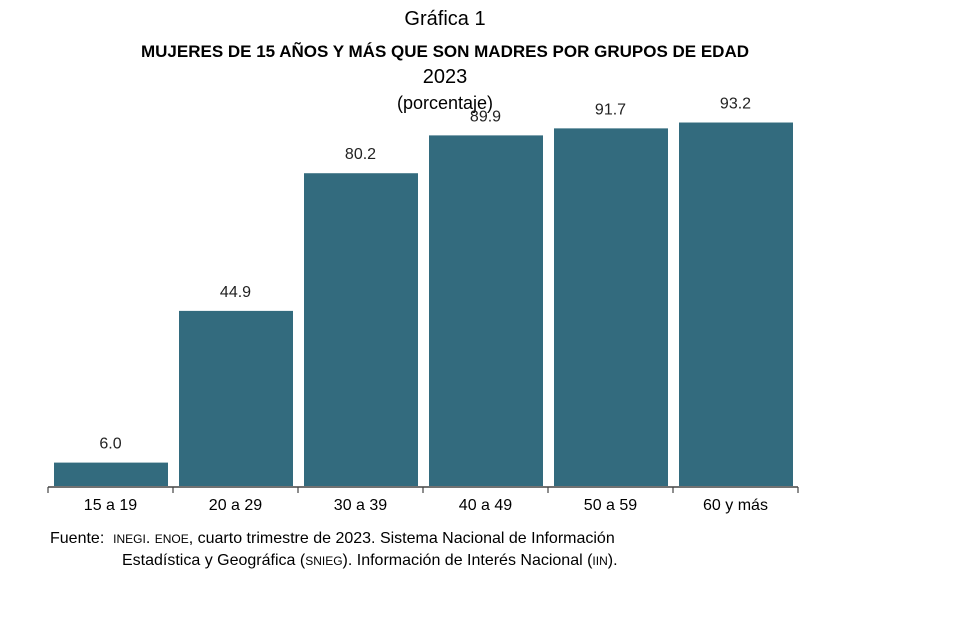 This screenshot has height=636, width=960. I want to click on source-iin: IIN, so click(600, 561).